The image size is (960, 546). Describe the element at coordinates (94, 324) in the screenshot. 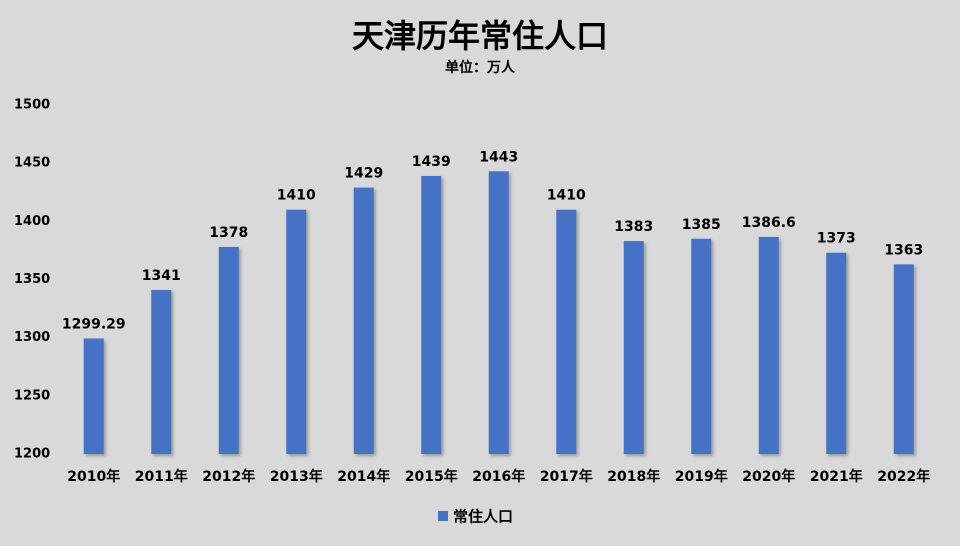

I see `data-label: 1299.29` at that location.